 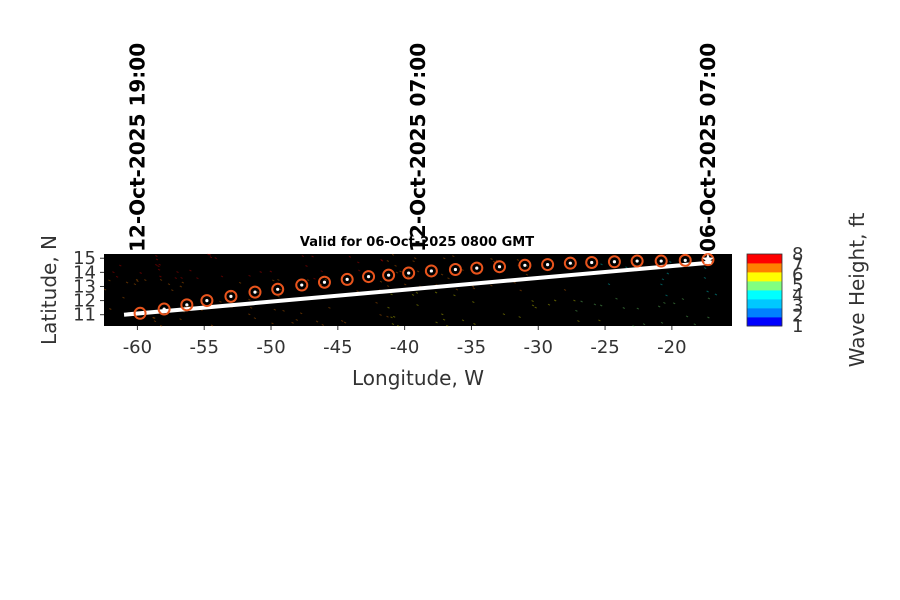 What do you see at coordinates (797, 316) in the screenshot?
I see `colorbar-tick-label: 2` at bounding box center [797, 316].